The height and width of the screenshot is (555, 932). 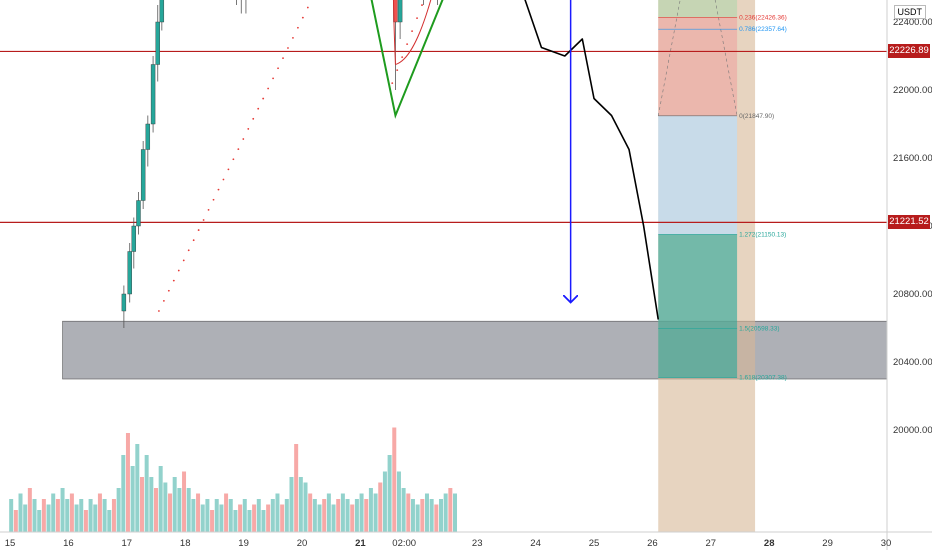 I want to click on x-tick-label: 21, so click(x=360, y=543).